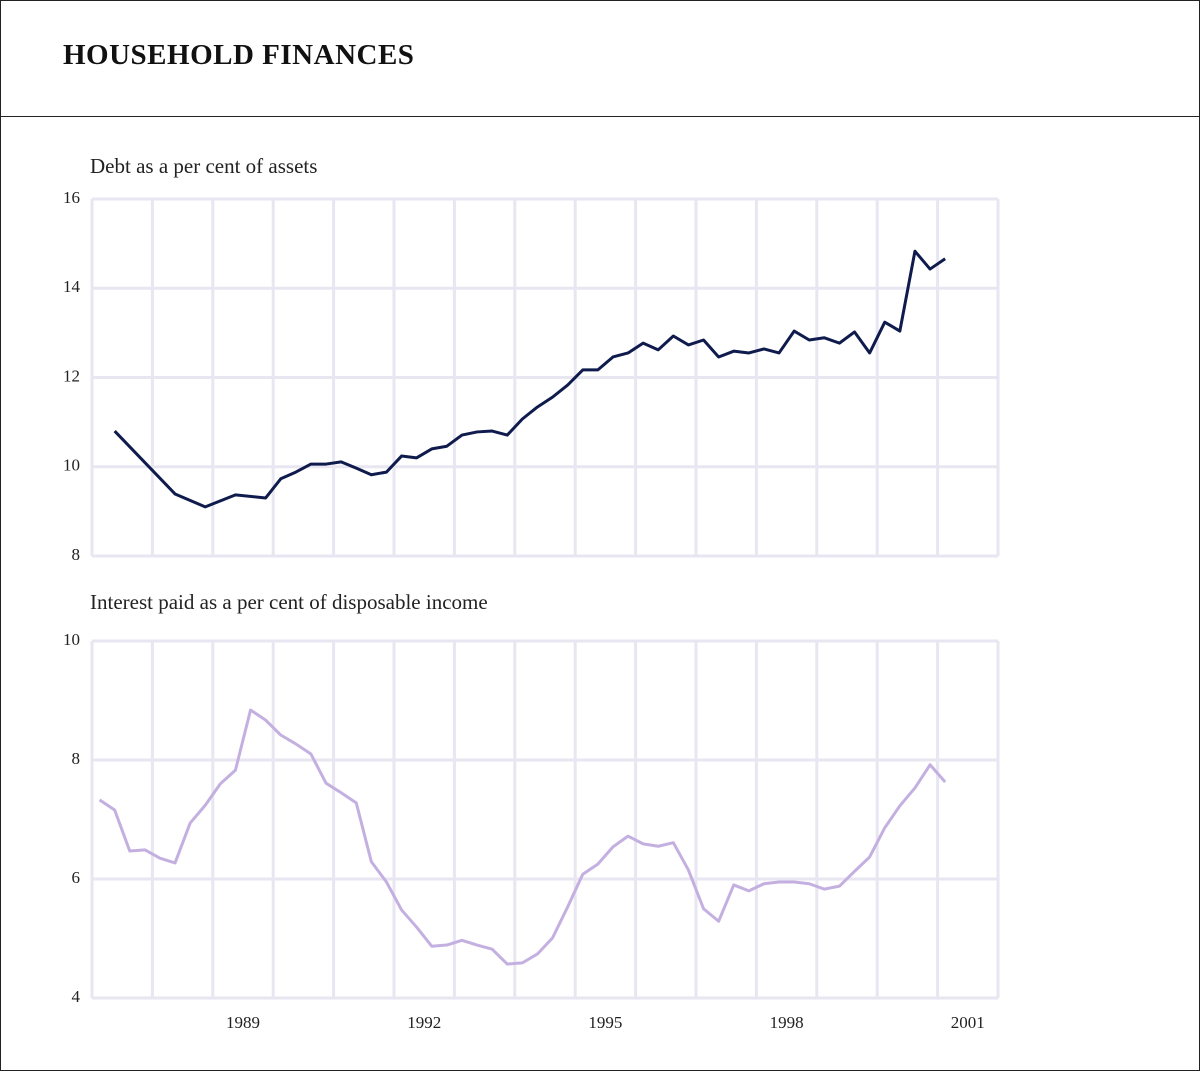 This screenshot has height=1071, width=1200. What do you see at coordinates (72, 286) in the screenshot?
I see `y-tick-label: 14` at bounding box center [72, 286].